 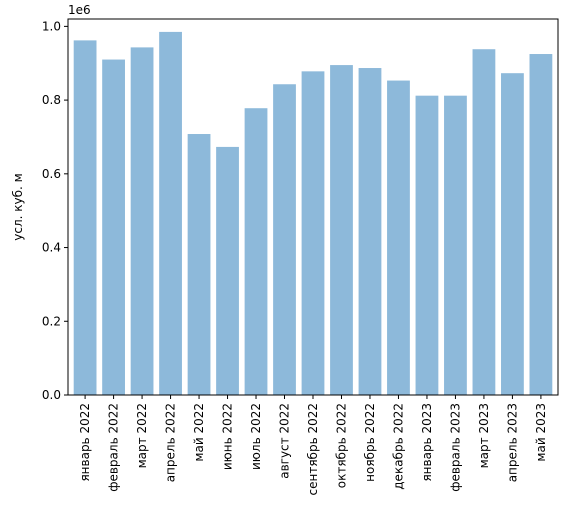 What do you see at coordinates (51, 174) in the screenshot?
I see `y-tick-label: 0.6` at bounding box center [51, 174].